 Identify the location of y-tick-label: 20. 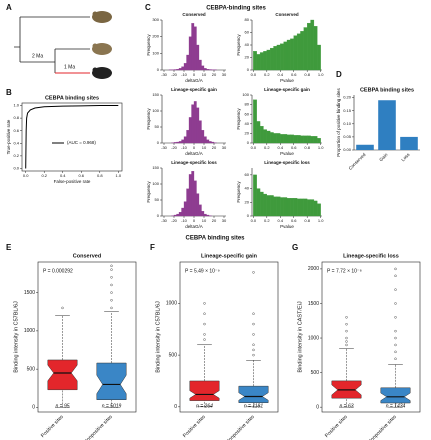
(247, 132).